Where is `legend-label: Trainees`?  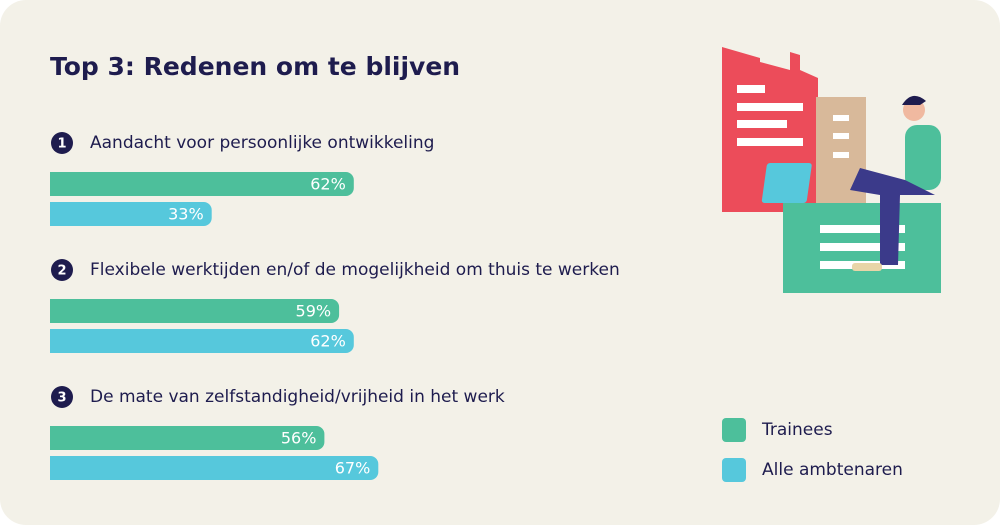
legend-label: Trainees is located at coordinates (797, 430).